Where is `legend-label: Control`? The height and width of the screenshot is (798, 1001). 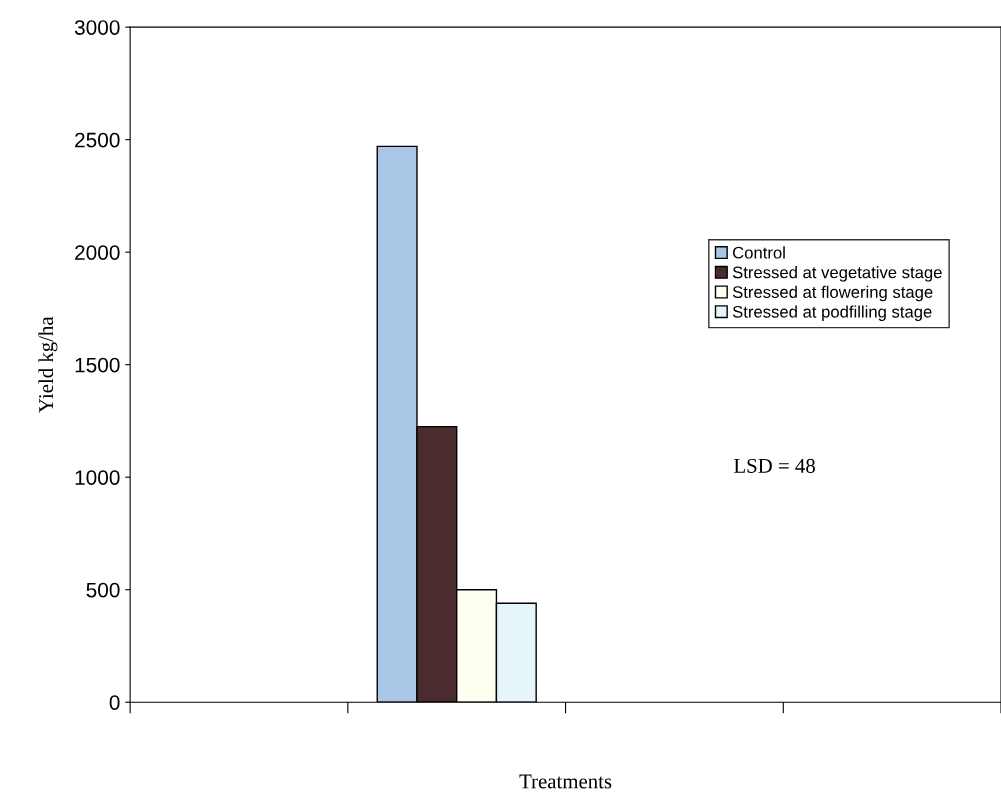
legend-label: Control is located at coordinates (759, 252).